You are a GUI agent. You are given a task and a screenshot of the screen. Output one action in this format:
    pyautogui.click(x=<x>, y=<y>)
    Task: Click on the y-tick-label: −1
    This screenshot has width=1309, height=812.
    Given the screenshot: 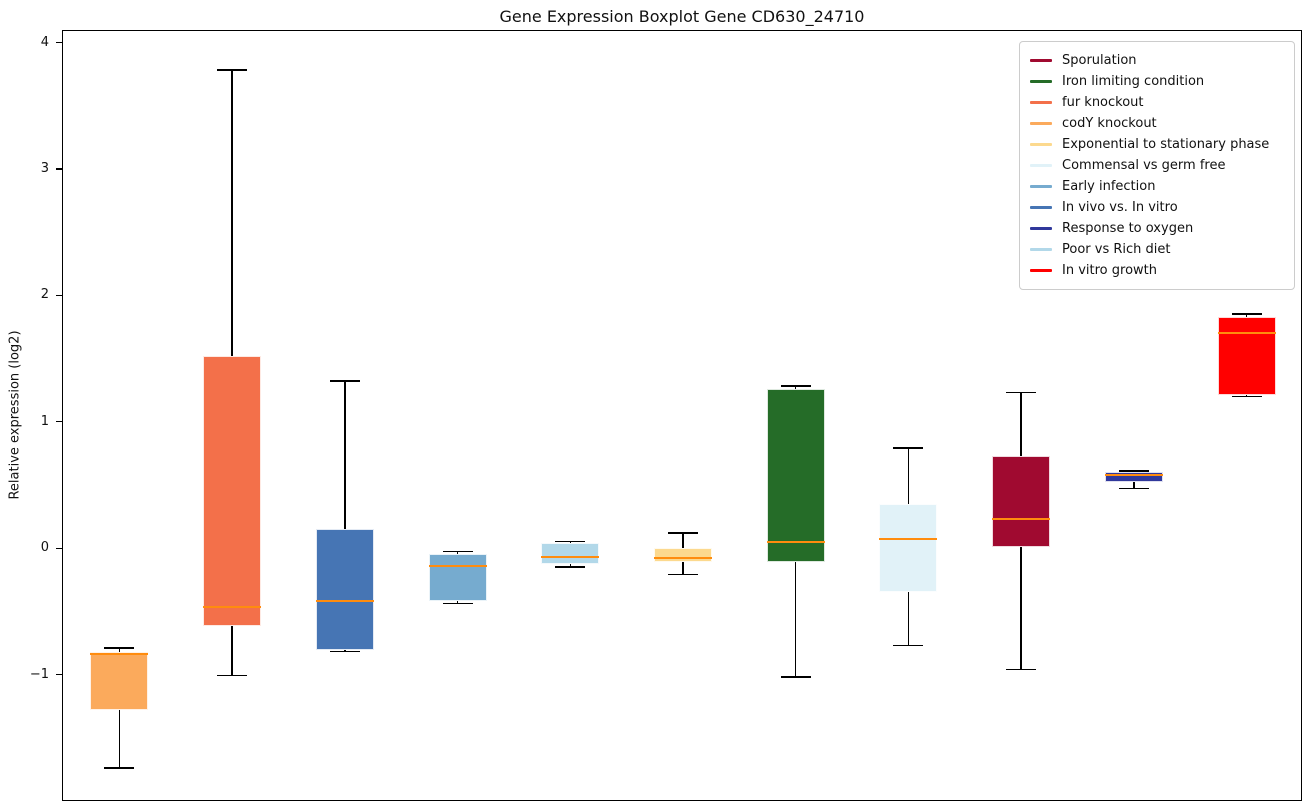 What is the action you would take?
    pyautogui.click(x=39, y=674)
    